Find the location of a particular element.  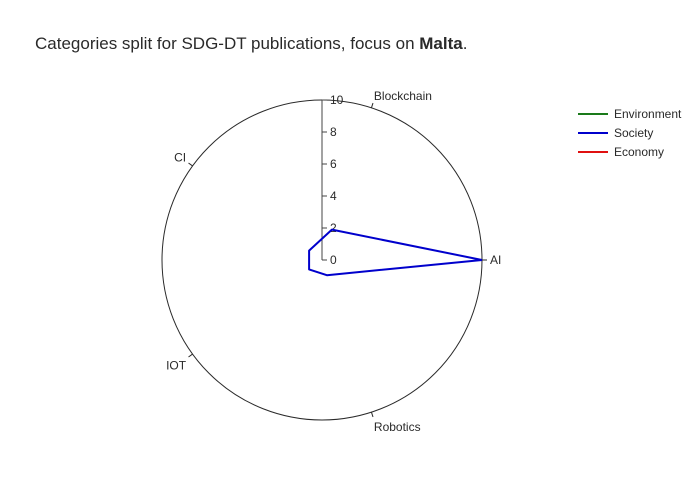

radial-tick-label-4: 4 is located at coordinates (333, 196).